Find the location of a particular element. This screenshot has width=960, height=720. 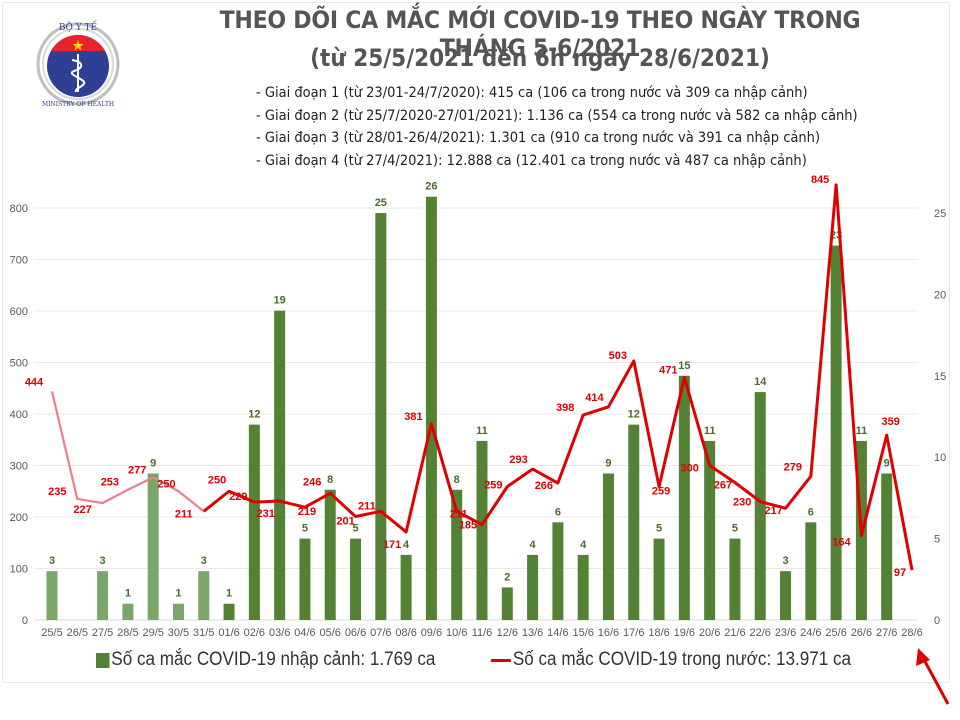

x-tick-label: 08/6 is located at coordinates (405, 633).